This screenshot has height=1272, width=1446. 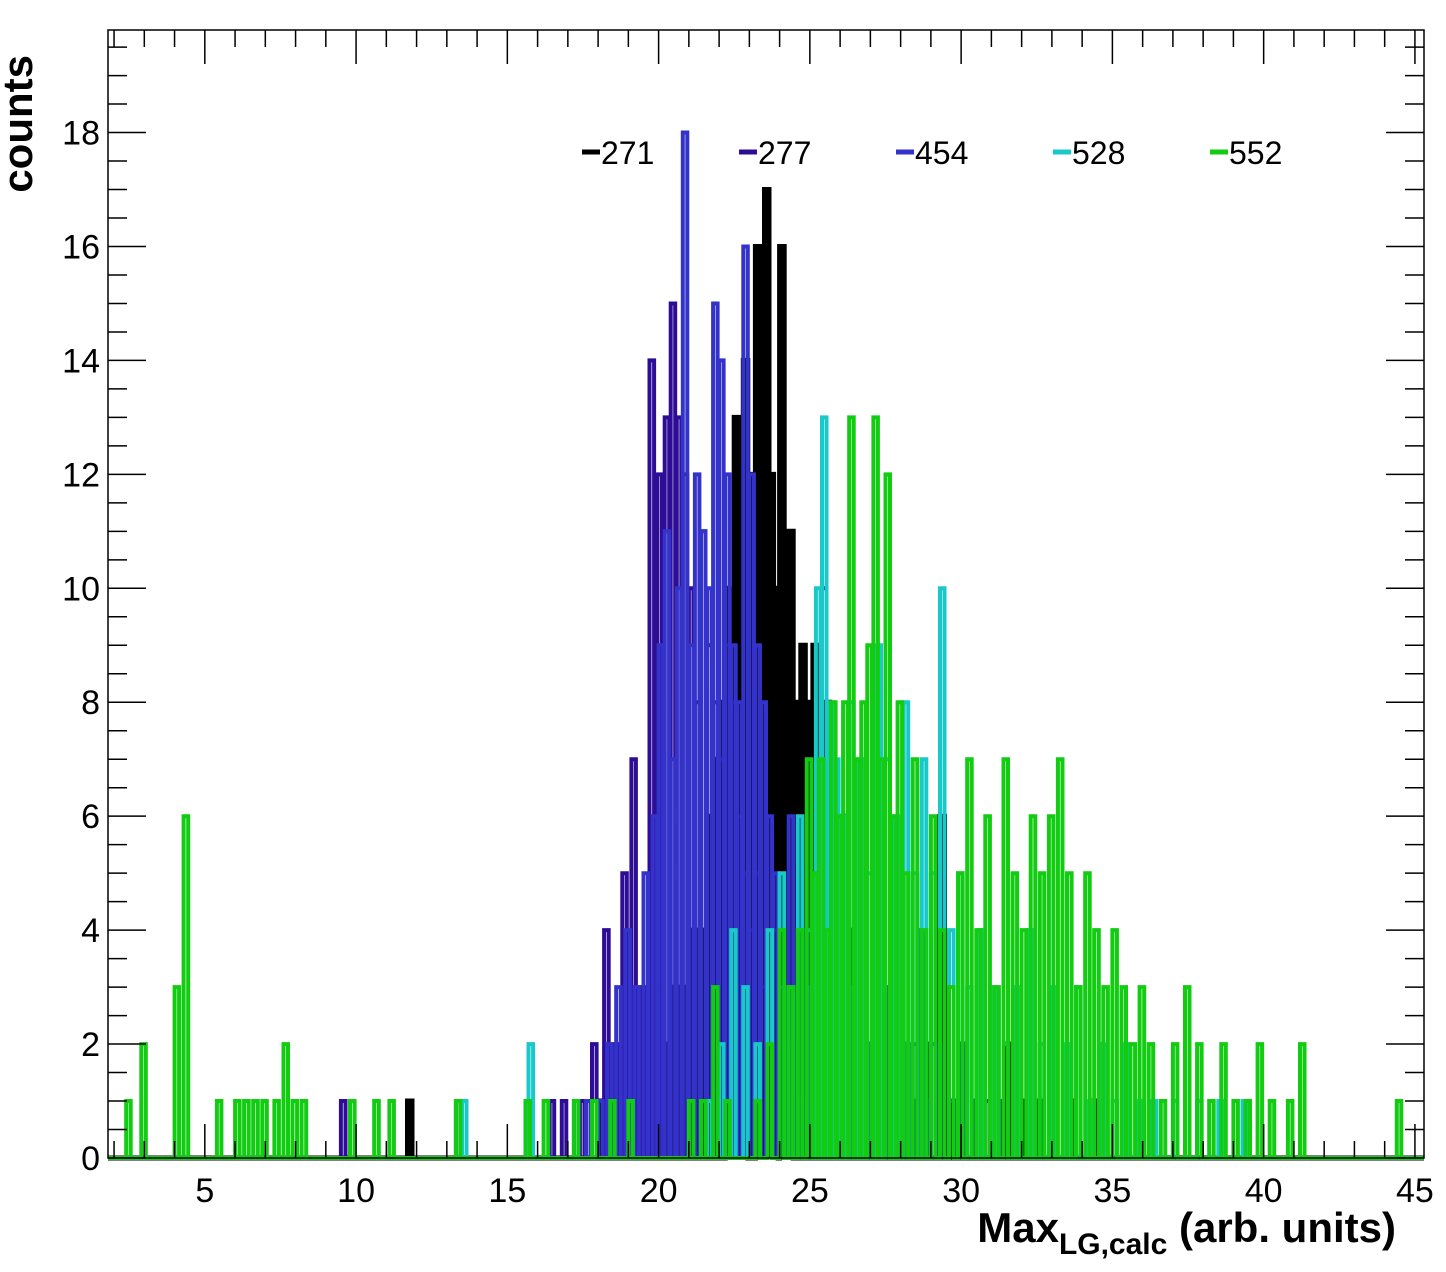 What do you see at coordinates (204, 1191) in the screenshot?
I see `x-tick-label: 5` at bounding box center [204, 1191].